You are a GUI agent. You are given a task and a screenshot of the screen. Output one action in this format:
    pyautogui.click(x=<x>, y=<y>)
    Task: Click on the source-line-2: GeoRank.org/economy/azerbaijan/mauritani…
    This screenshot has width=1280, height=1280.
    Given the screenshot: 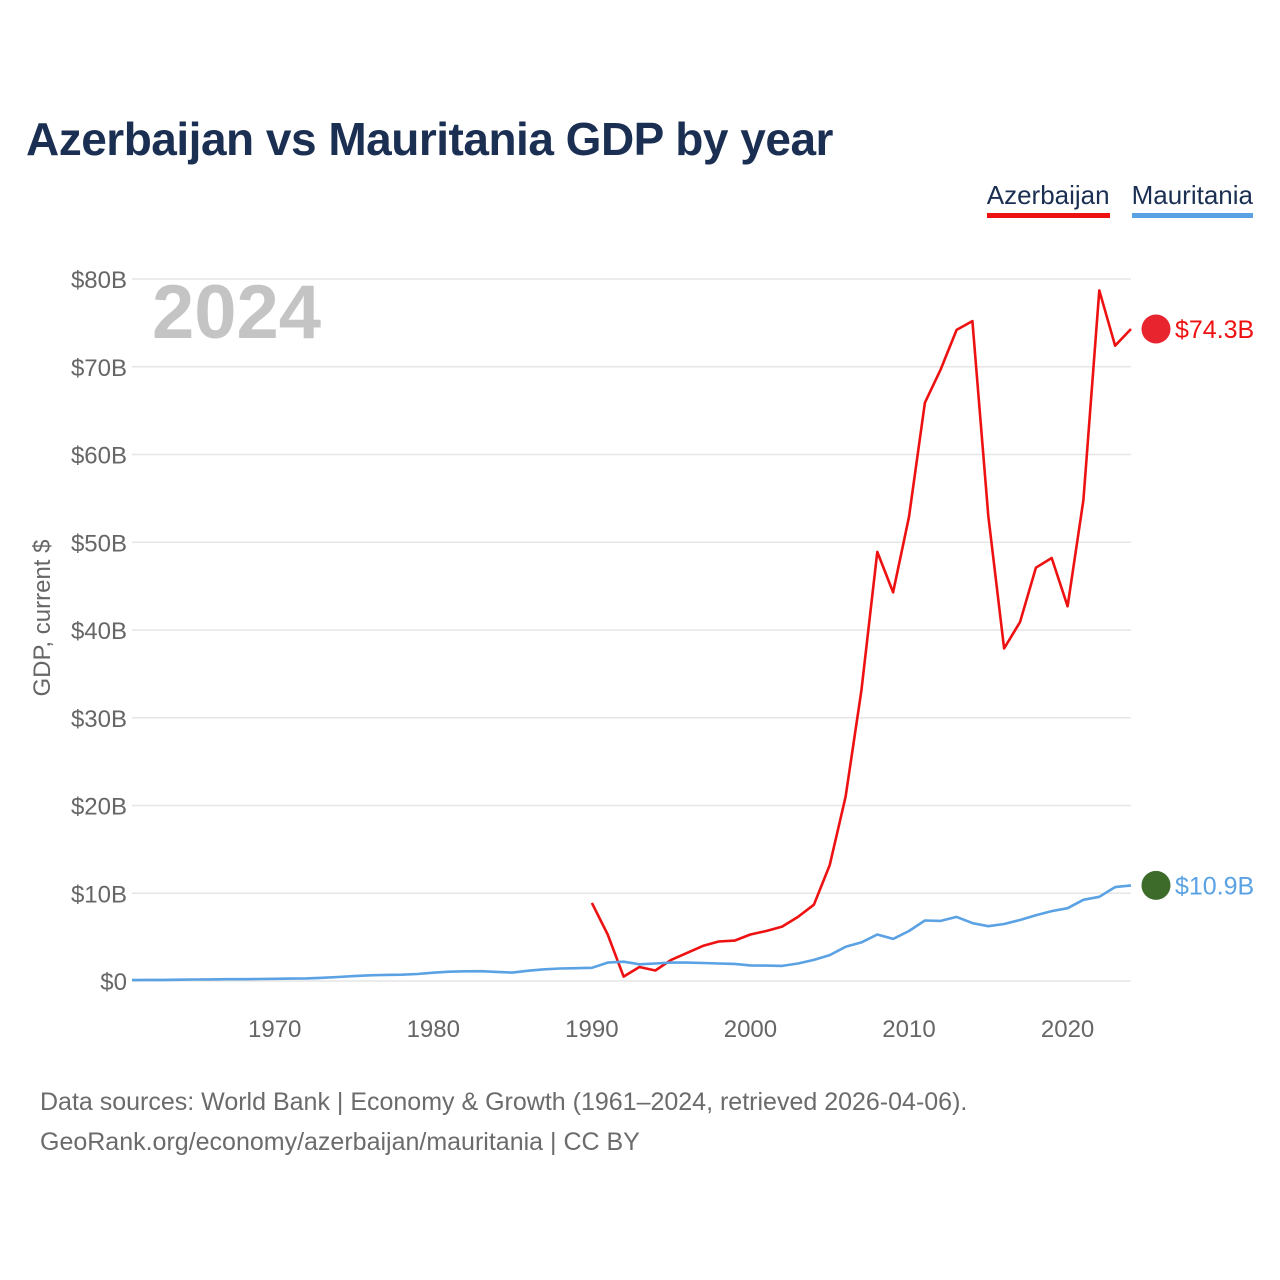 What is the action you would take?
    pyautogui.click(x=340, y=1142)
    